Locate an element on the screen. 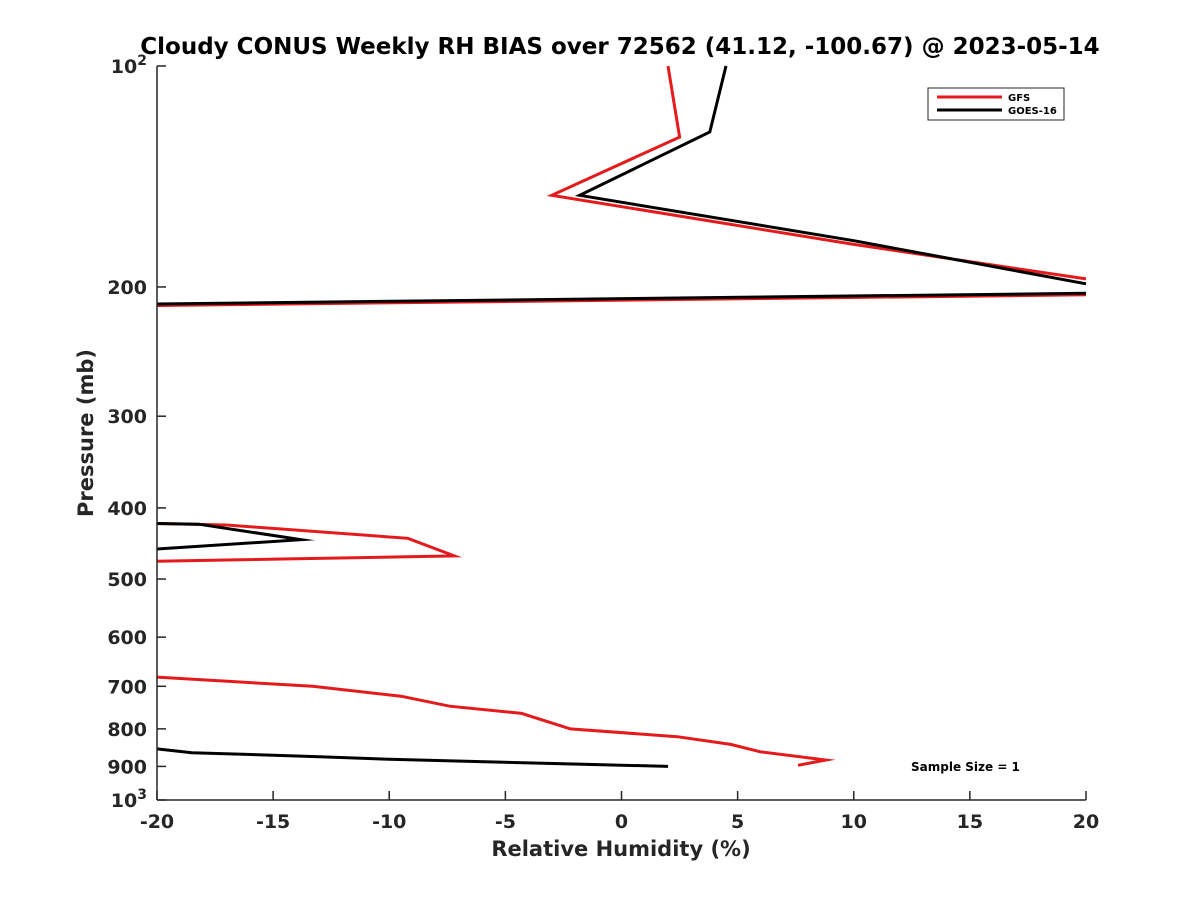 The height and width of the screenshot is (900, 1200). x-ticks: -20 -15 -10 -5 0 5 10 15 20 is located at coordinates (619, 812).